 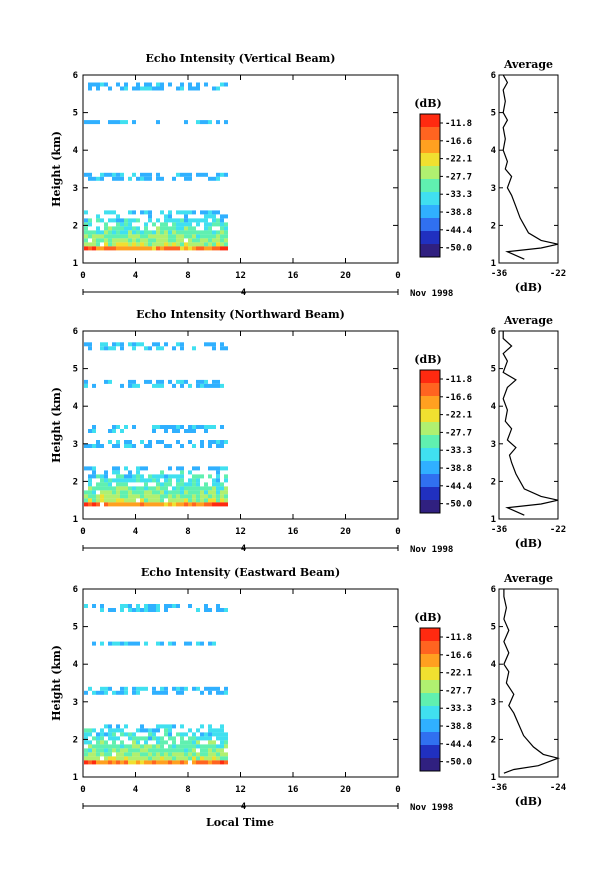 I want to click on y-tick-label: 3, so click(x=75, y=189).